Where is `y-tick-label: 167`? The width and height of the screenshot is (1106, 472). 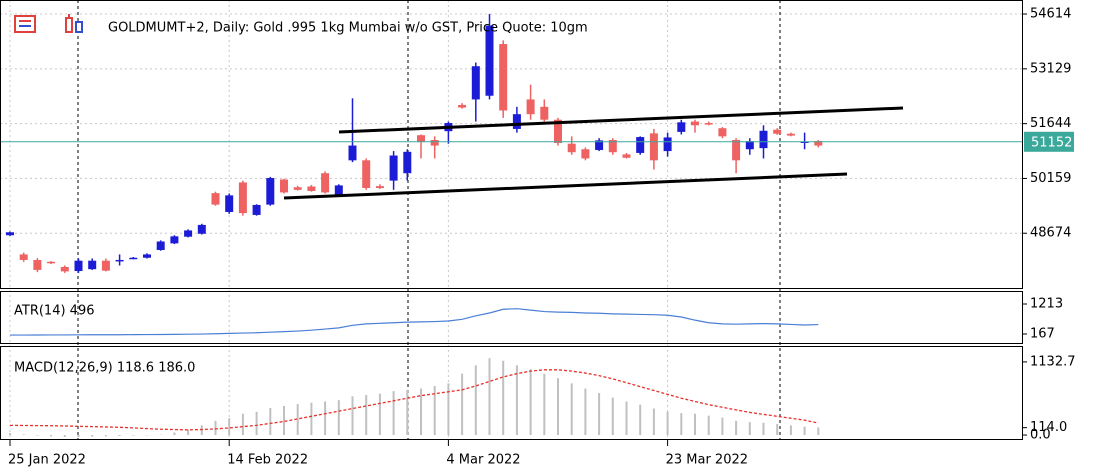 y-tick-label: 167 is located at coordinates (1042, 333).